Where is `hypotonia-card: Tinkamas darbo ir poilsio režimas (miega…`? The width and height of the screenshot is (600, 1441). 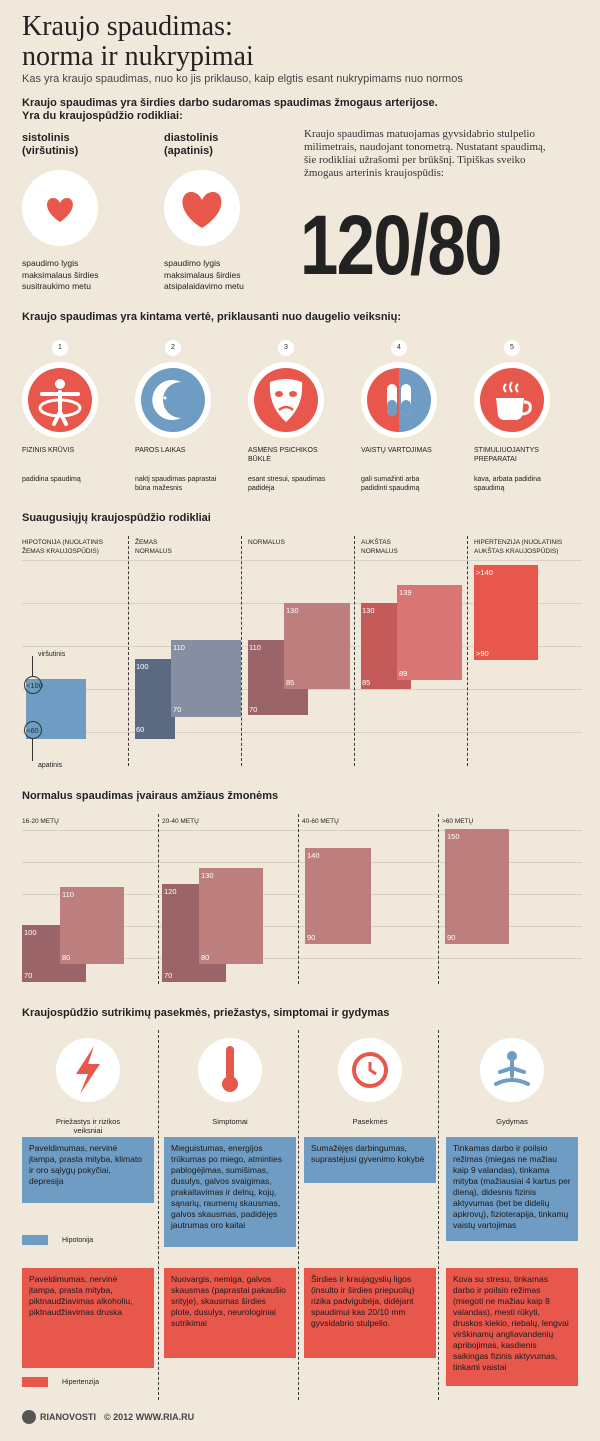 hypotonia-card: Tinkamas darbo ir poilsio režimas (miega… is located at coordinates (512, 1189).